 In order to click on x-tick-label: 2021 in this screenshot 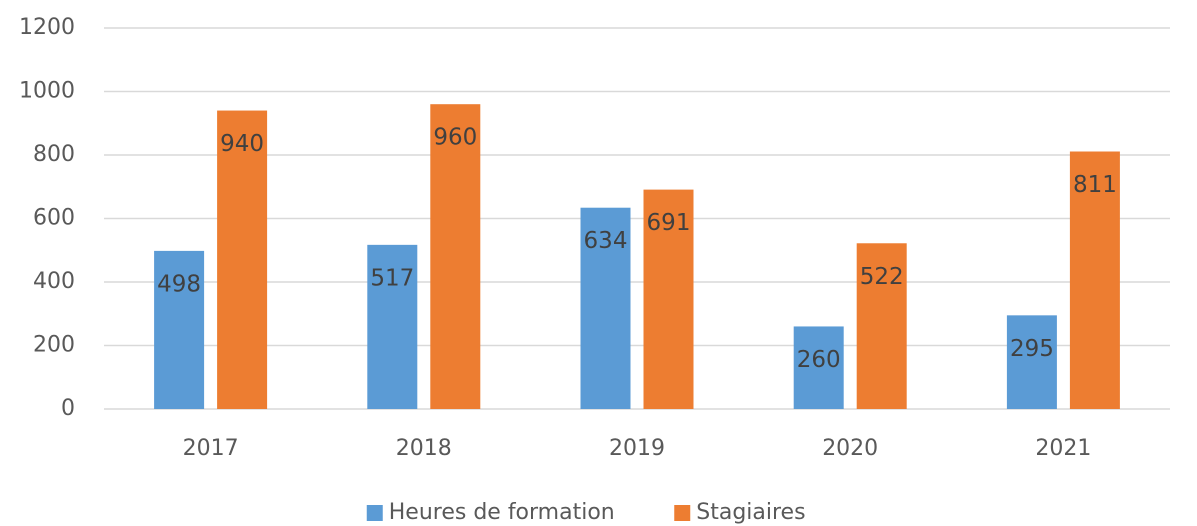, I will do `click(1063, 448)`.